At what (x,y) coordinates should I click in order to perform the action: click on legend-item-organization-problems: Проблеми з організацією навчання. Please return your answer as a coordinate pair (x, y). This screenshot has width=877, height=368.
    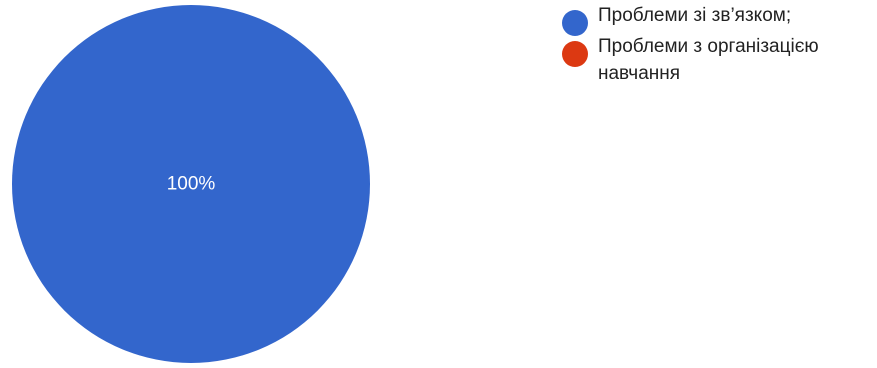
    Looking at the image, I should click on (715, 60).